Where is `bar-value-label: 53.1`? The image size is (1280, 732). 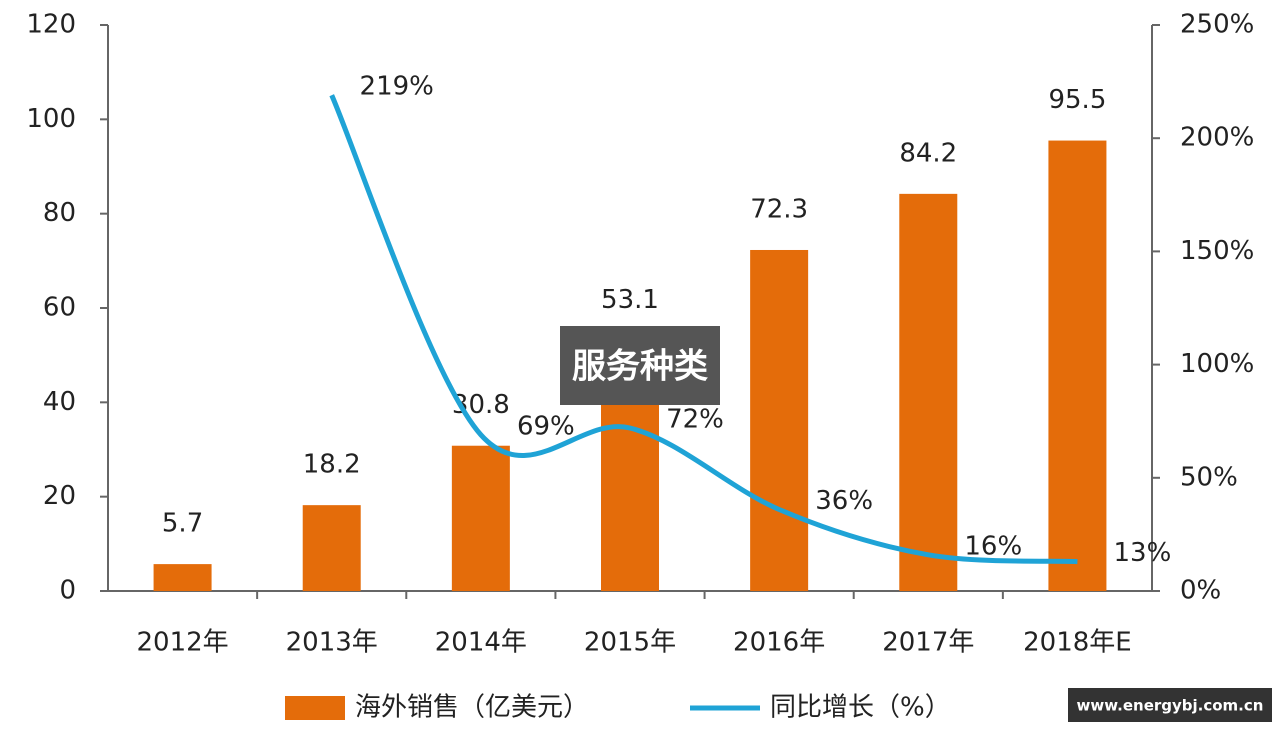 bar-value-label: 53.1 is located at coordinates (630, 300).